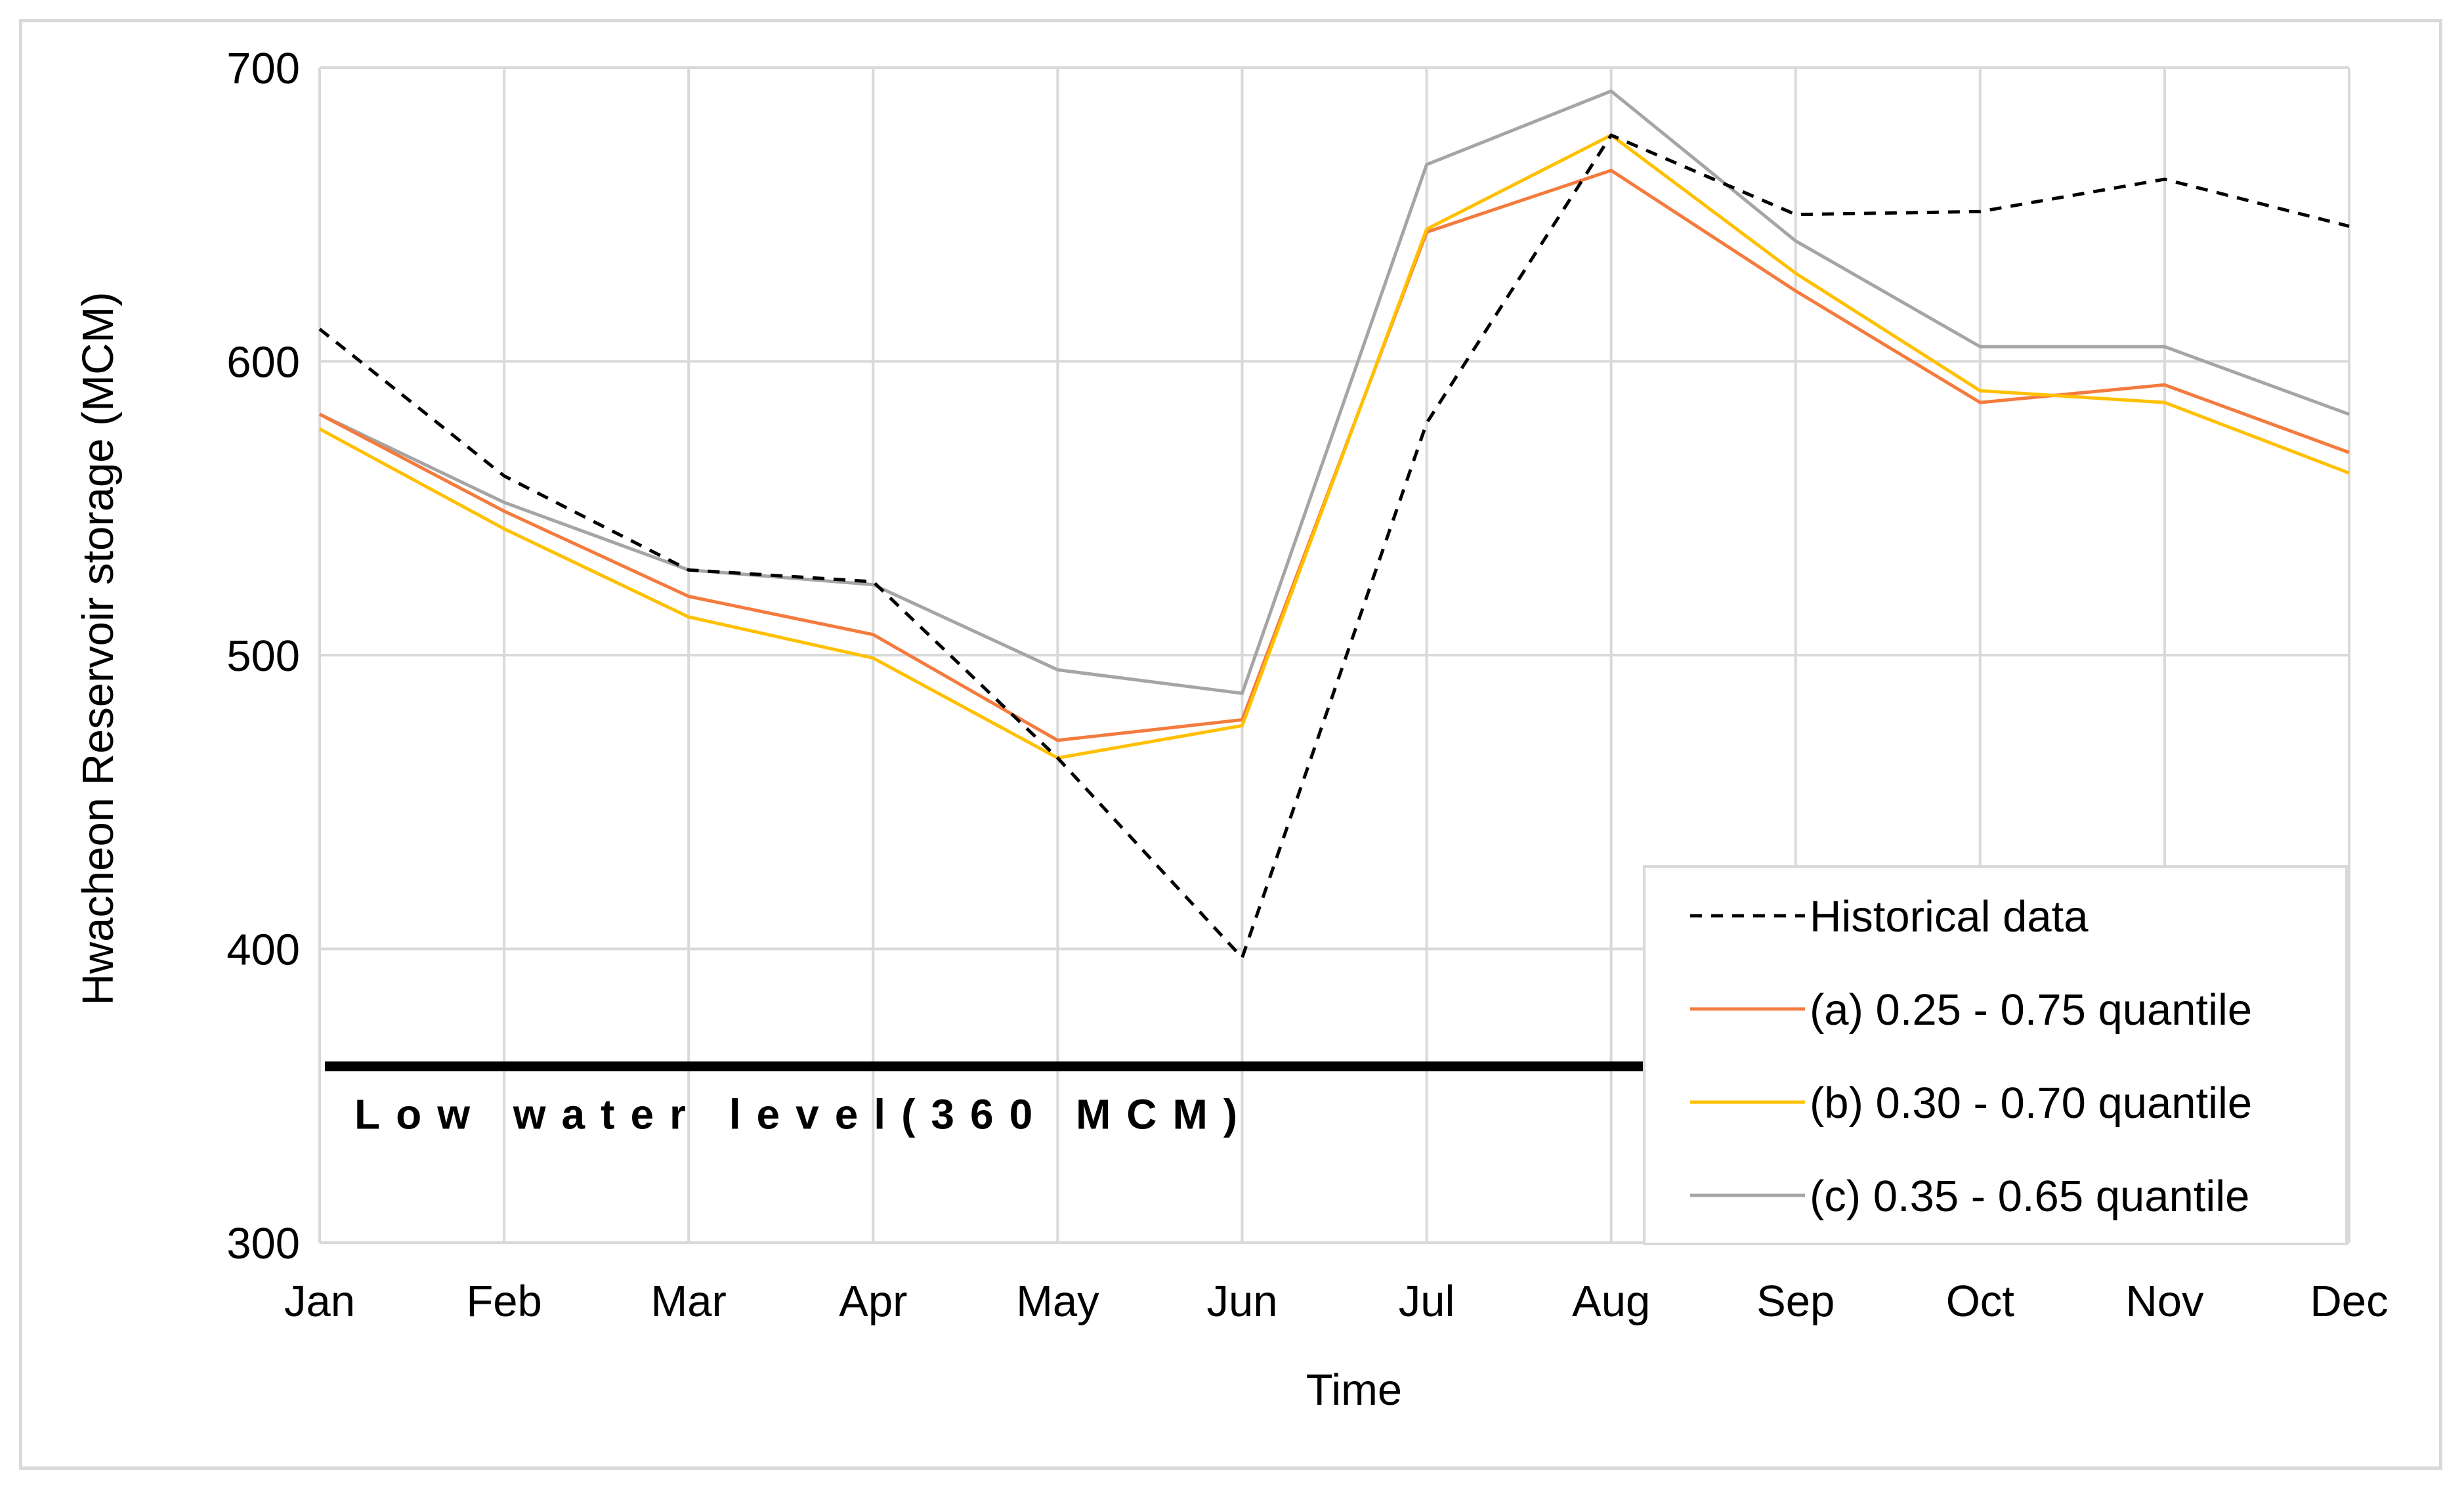 The width and height of the screenshot is (2464, 1498). What do you see at coordinates (263, 1243) in the screenshot?
I see `y-tick-label: 300` at bounding box center [263, 1243].